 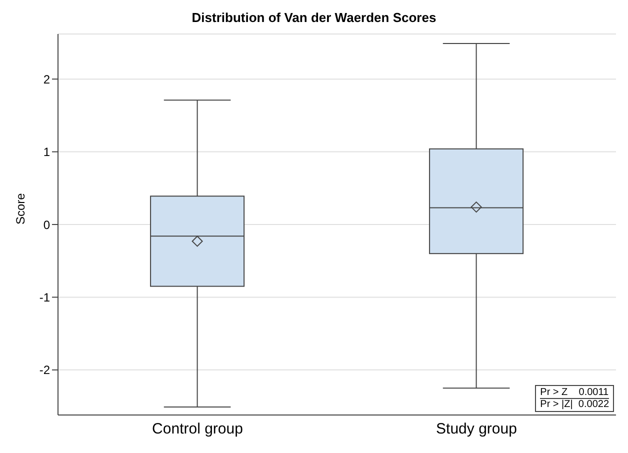 What do you see at coordinates (46, 79) in the screenshot?
I see `y-tick-label: 2` at bounding box center [46, 79].